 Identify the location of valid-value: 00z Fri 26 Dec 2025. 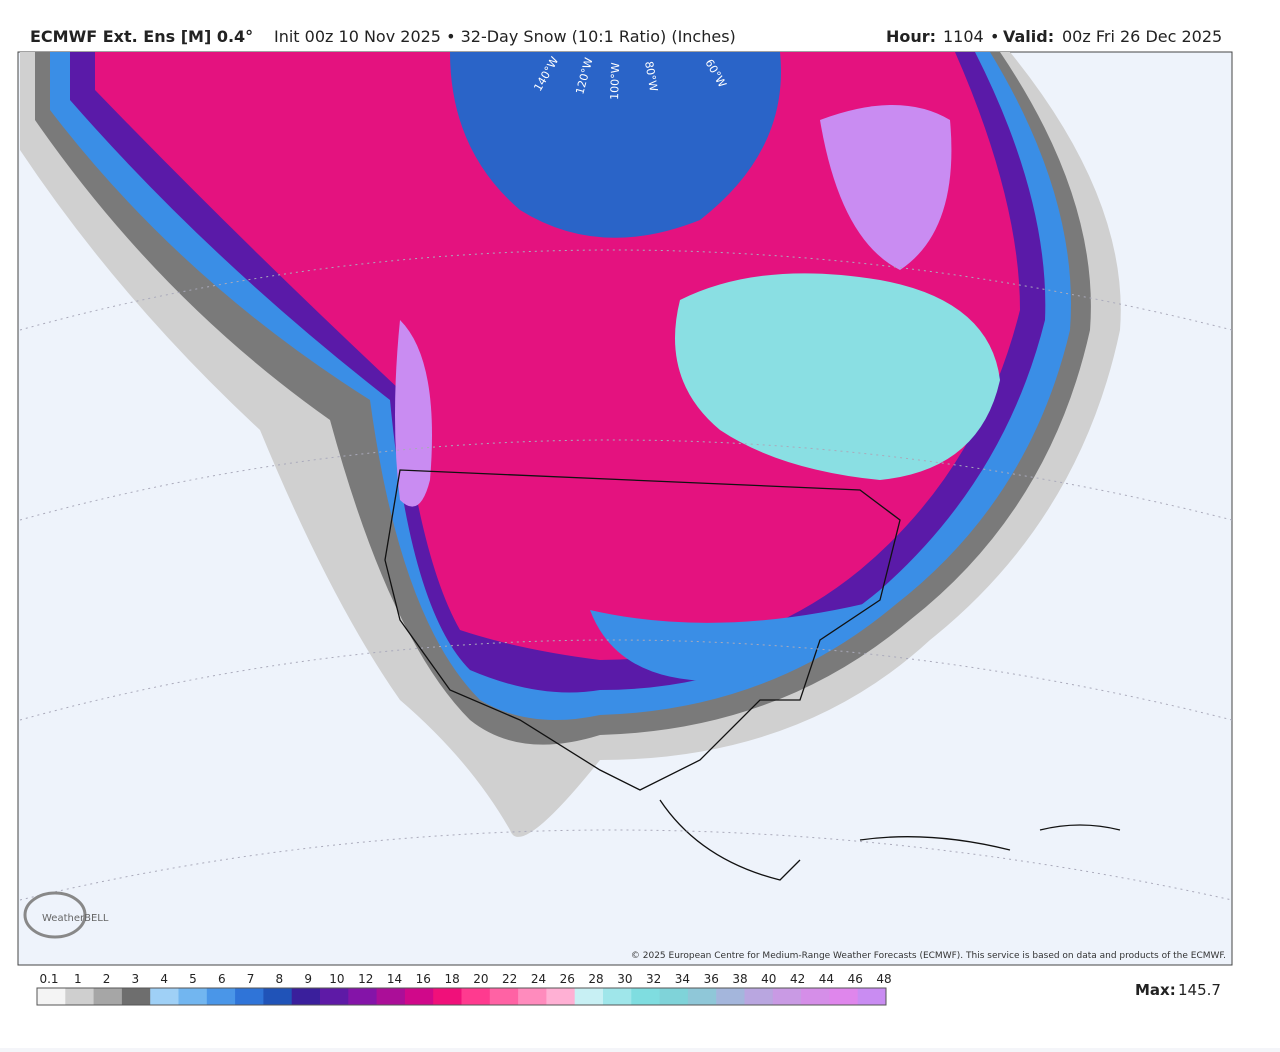
(1142, 36).